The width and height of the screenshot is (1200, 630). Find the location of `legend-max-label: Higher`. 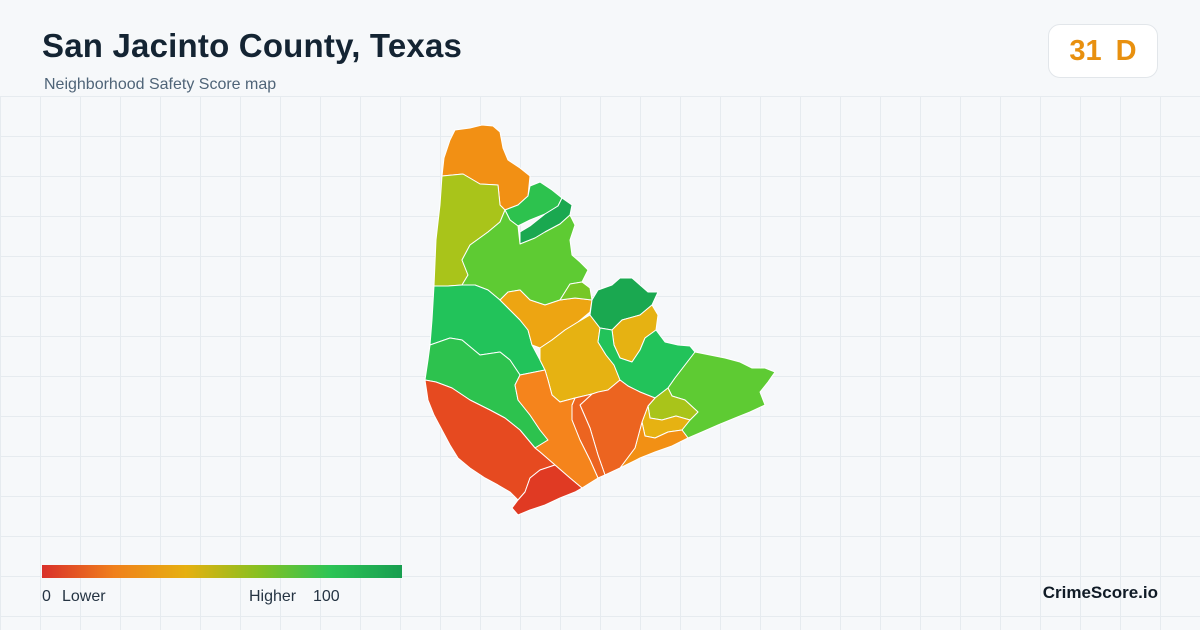

legend-max-label: Higher is located at coordinates (273, 596).